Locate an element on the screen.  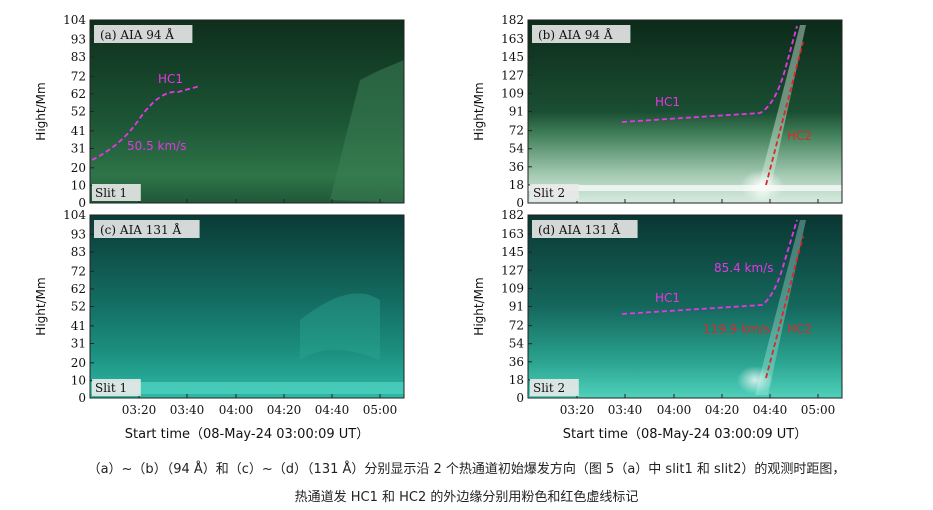
panel-c-bright-band is located at coordinates (247, 388).